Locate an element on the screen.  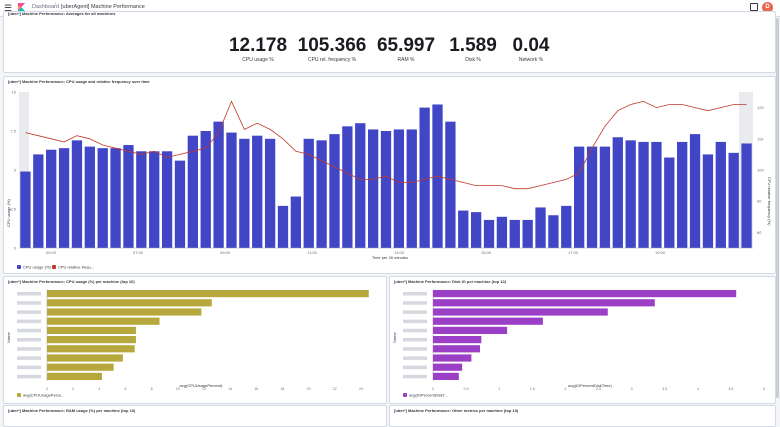
kibana-logo-icon is located at coordinates (21, 7).